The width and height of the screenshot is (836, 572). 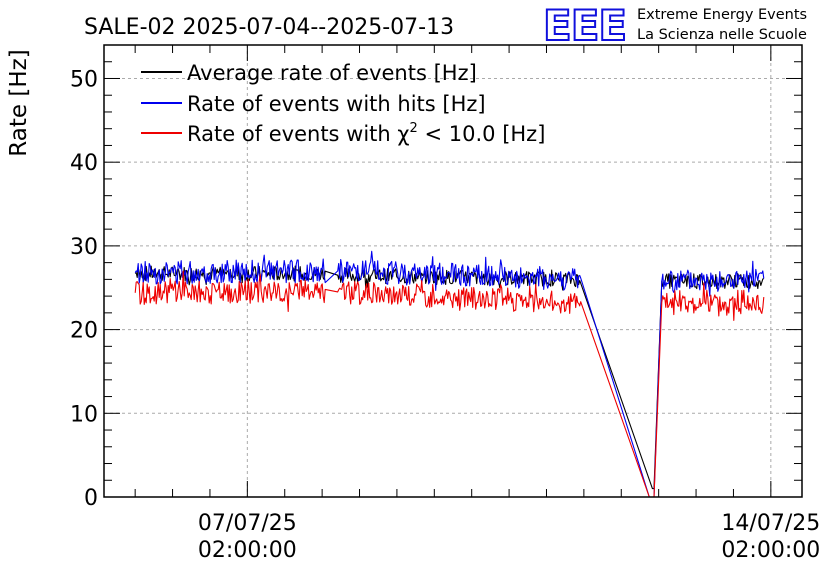 I want to click on legend-label-average: Average rate of events [Hz], so click(x=332, y=73).